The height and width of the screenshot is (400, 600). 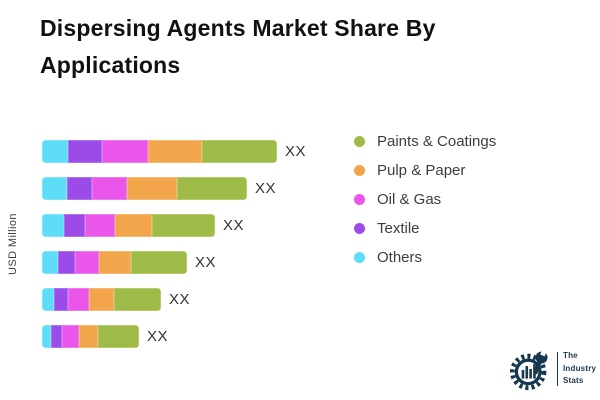 I want to click on legend-label: Others, so click(x=400, y=257).